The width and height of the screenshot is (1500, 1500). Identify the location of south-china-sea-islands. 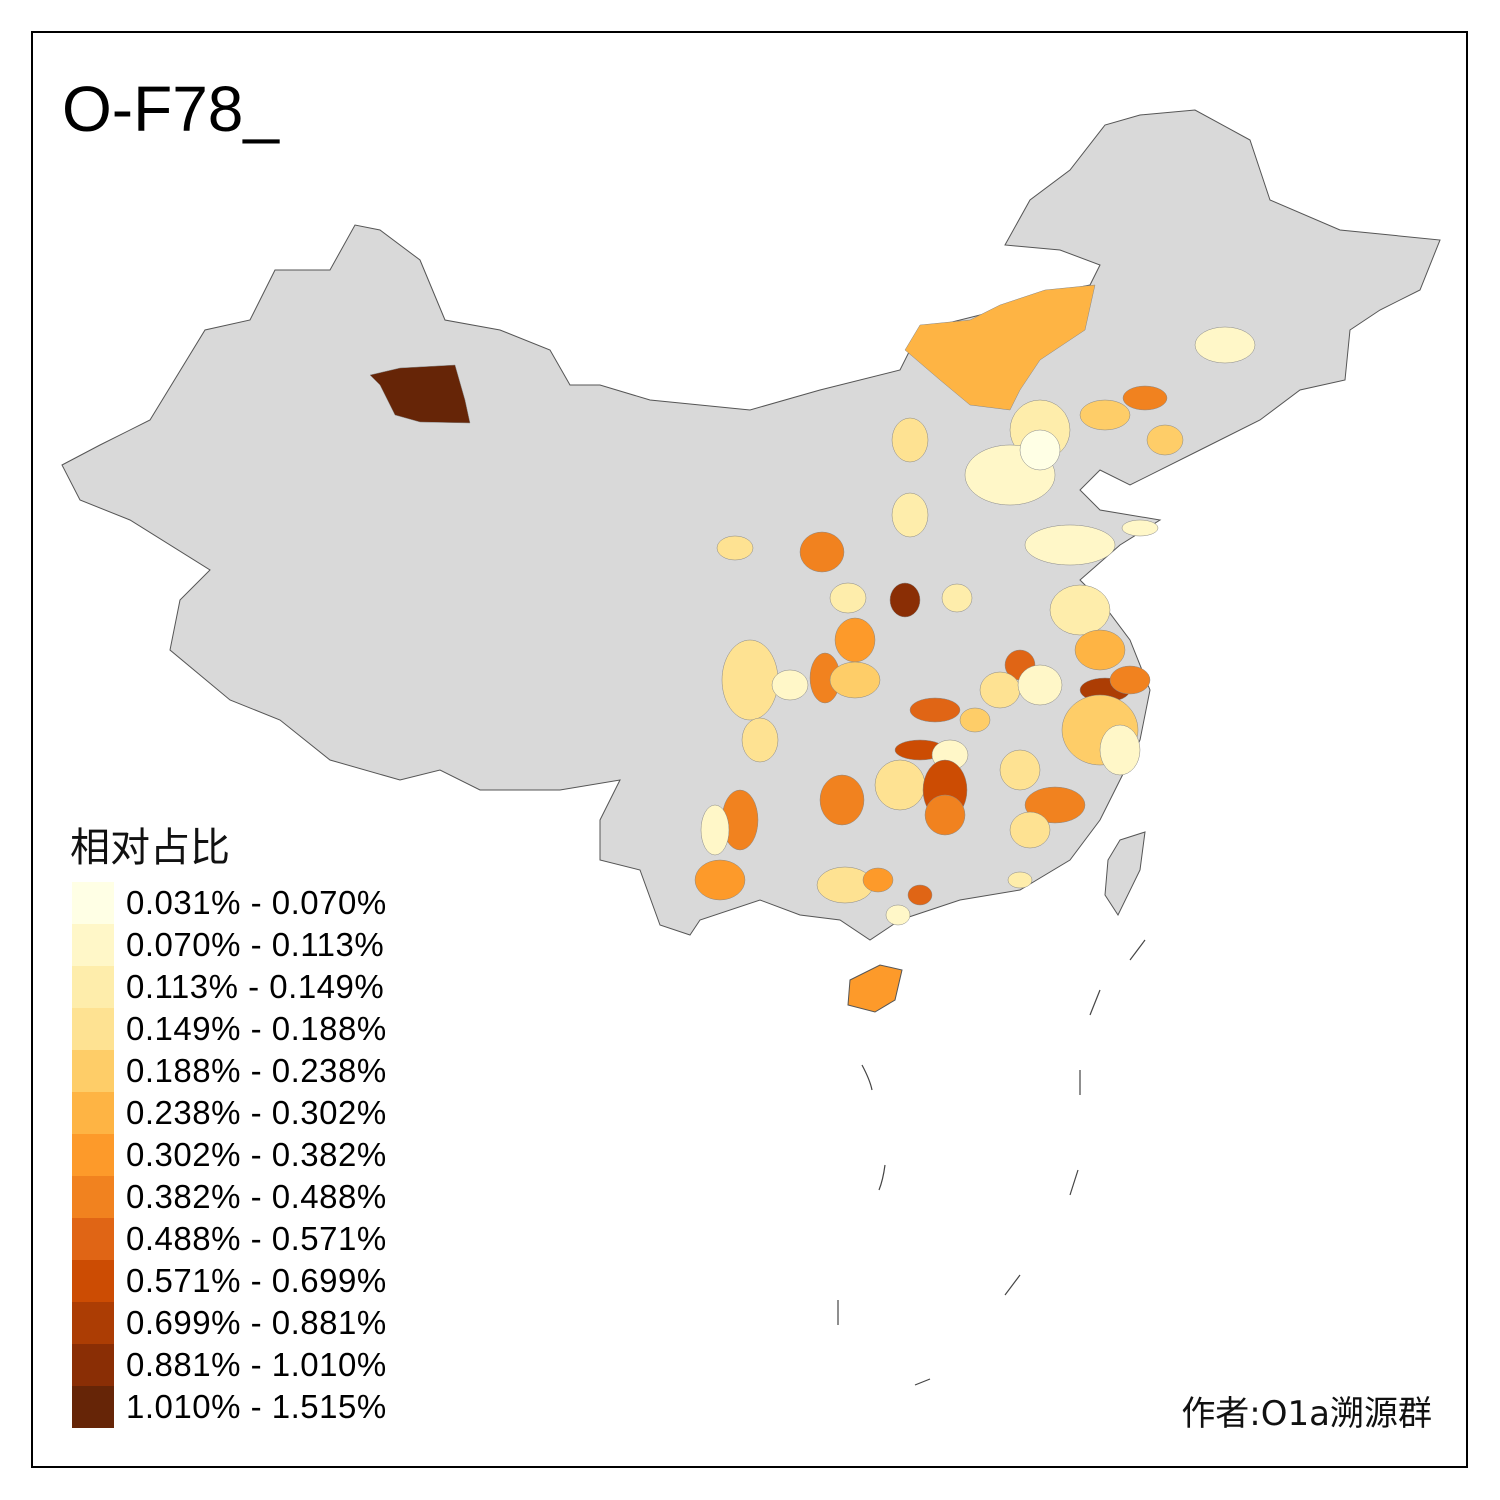
(991, 1162).